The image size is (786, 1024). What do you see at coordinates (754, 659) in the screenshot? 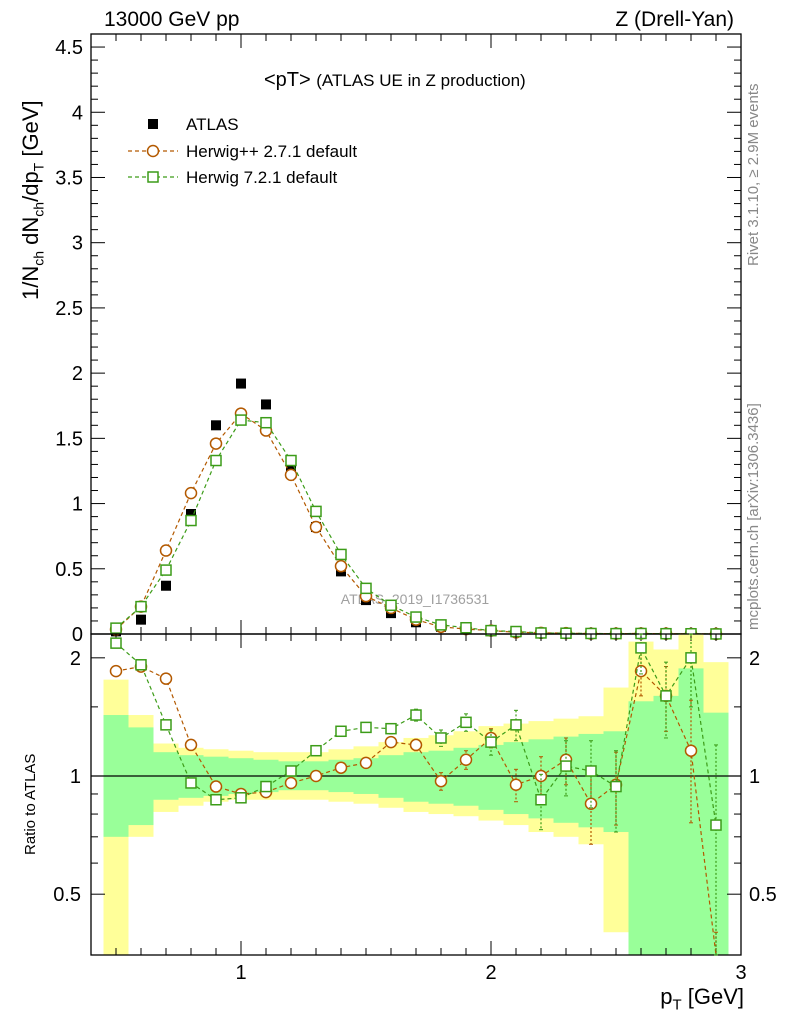
I see `ratio-y-tick-label-right: 2` at bounding box center [754, 659].